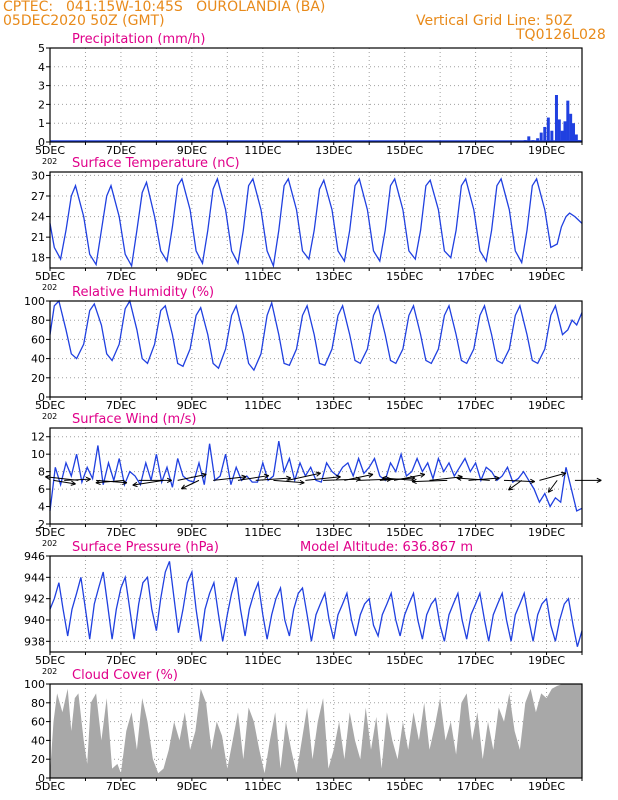  What do you see at coordinates (84, 21) in the screenshot?
I see `header-issue-time: 05DEC2020 50Z (GMT)` at bounding box center [84, 21].